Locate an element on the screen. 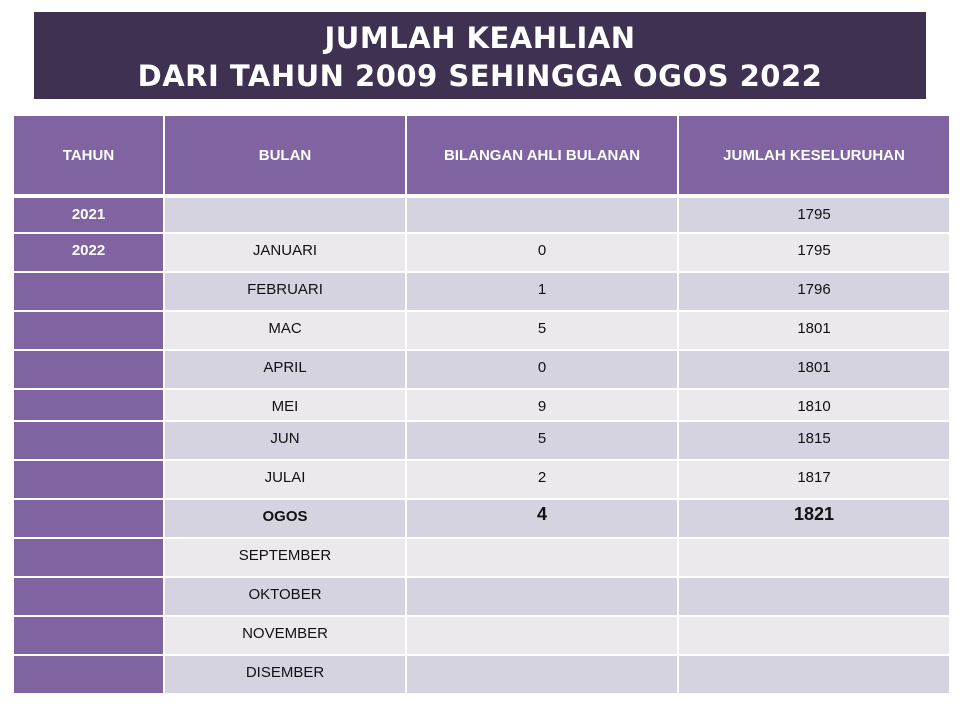 This screenshot has height=720, width=960. header-jumlah: JUMLAH KESELURUHAN is located at coordinates (814, 155).